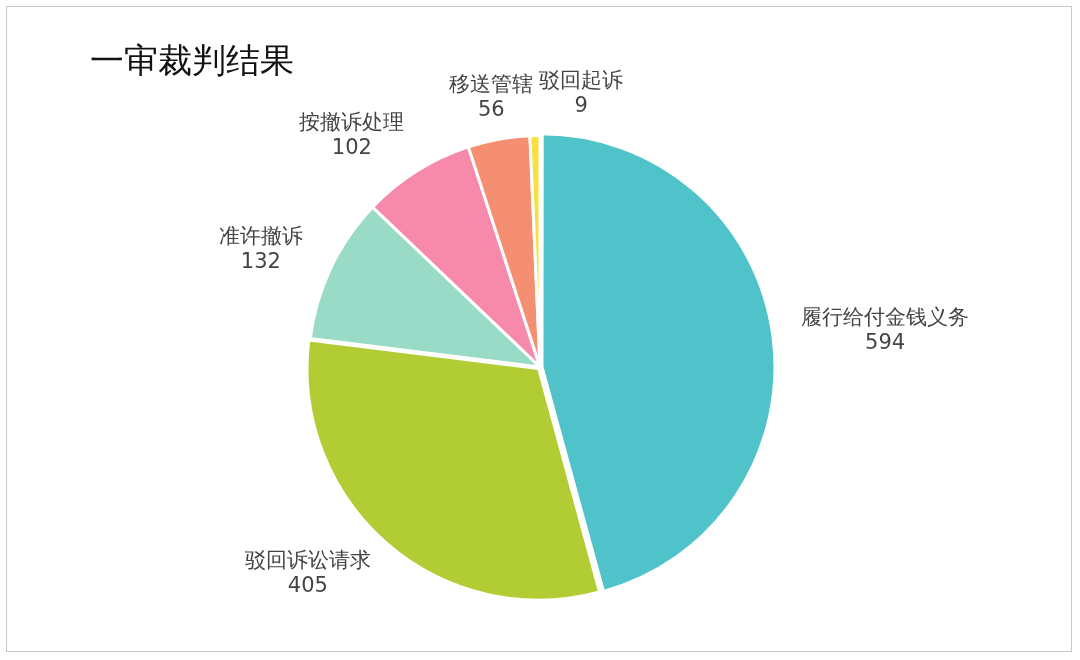 The height and width of the screenshot is (660, 1080). Describe the element at coordinates (885, 317) in the screenshot. I see `slice-label: 履行给付金钱义务` at that location.